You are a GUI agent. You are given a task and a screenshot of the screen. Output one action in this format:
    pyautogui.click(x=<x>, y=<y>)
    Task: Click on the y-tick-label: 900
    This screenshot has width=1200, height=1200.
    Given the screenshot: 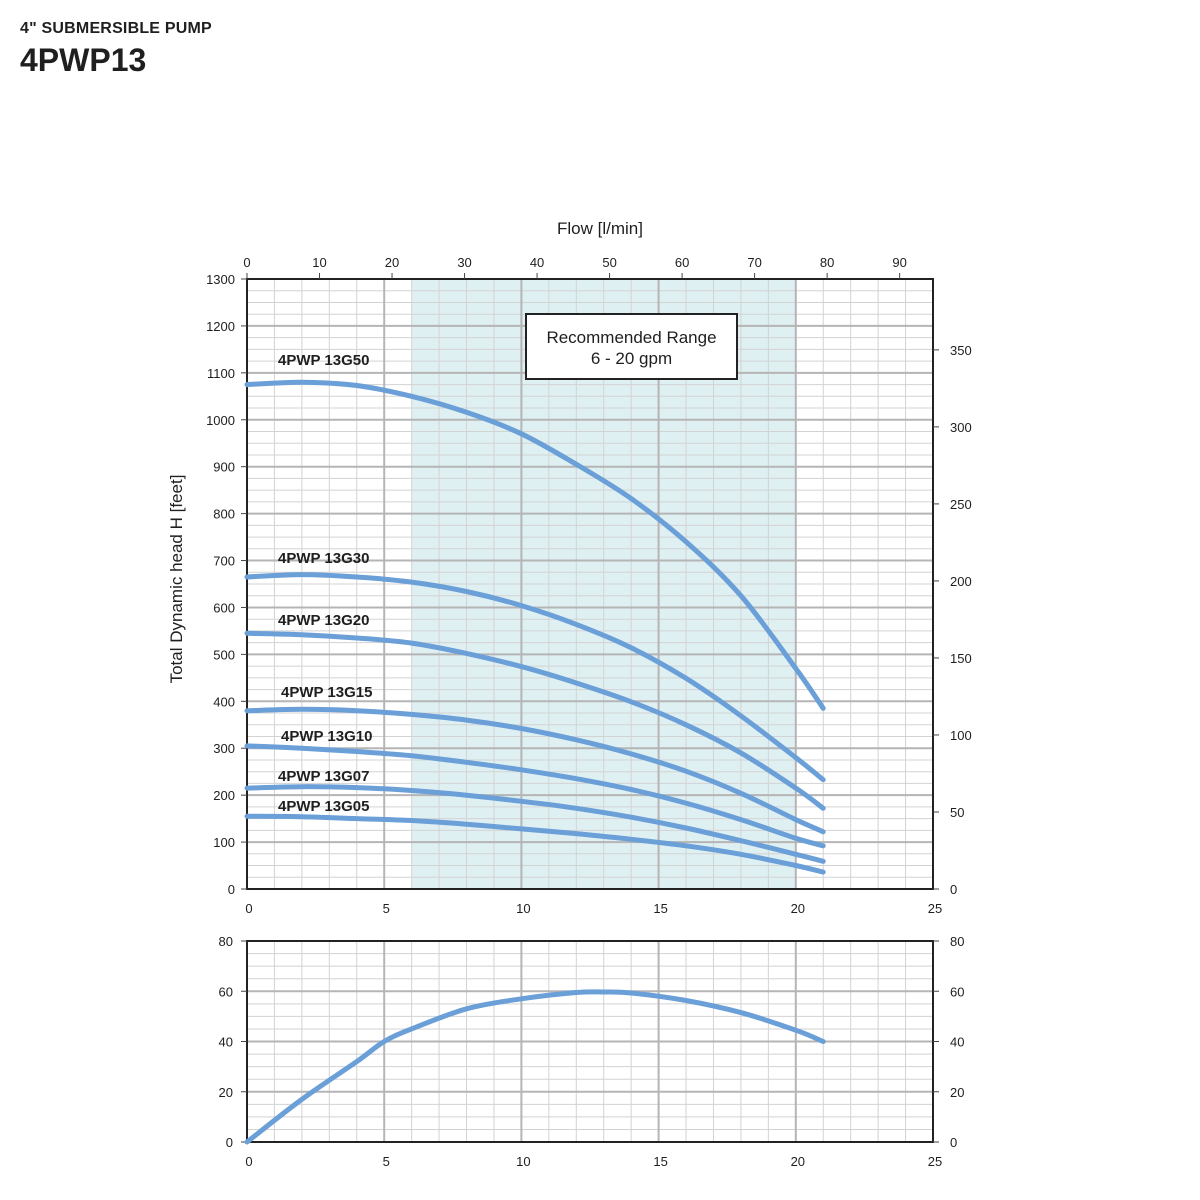 What is the action you would take?
    pyautogui.click(x=224, y=467)
    